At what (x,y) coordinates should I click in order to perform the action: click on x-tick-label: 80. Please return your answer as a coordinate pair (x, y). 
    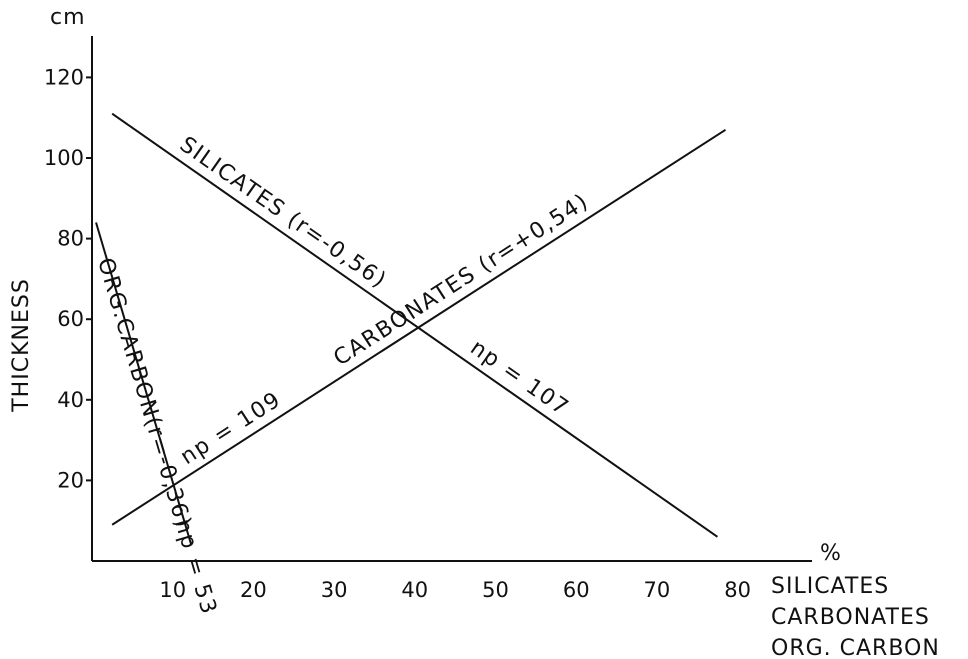
    Looking at the image, I should click on (737, 590).